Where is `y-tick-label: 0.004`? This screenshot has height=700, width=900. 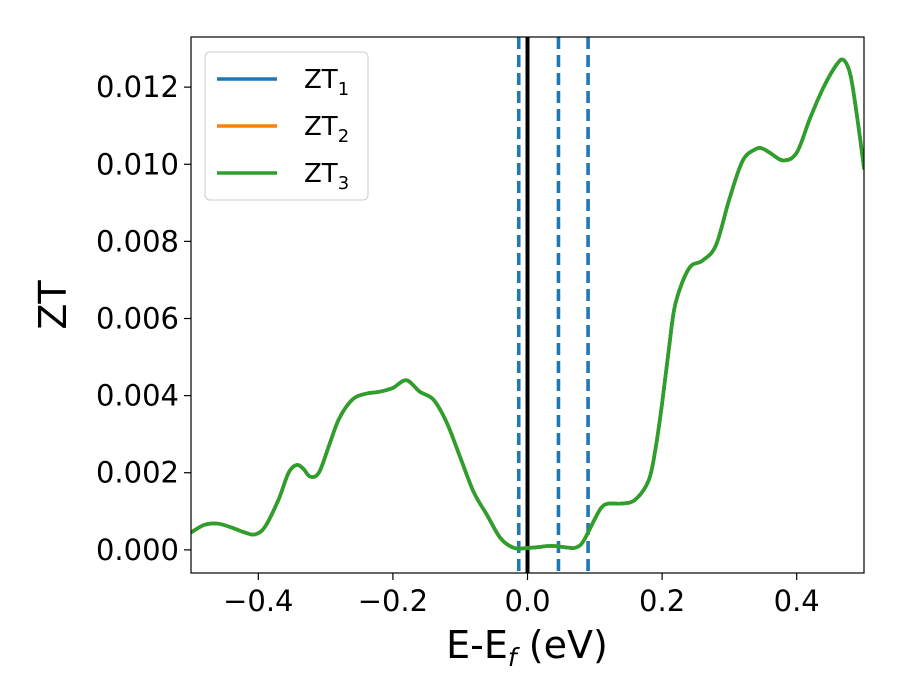
y-tick-label: 0.004 is located at coordinates (137, 396).